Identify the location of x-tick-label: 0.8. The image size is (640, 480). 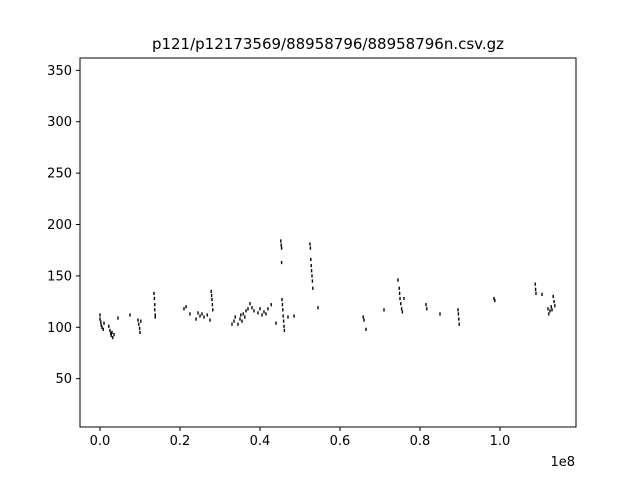
(420, 441).